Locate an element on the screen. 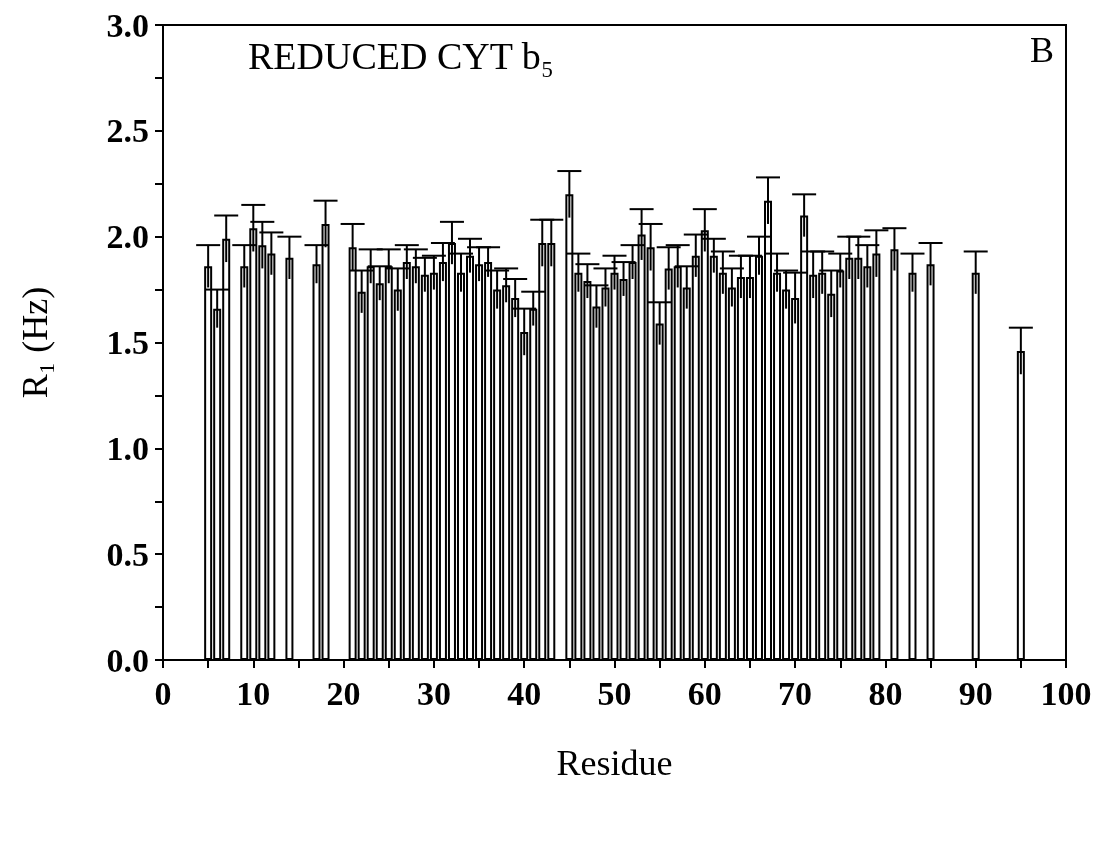  y-tick-label: 1.0 is located at coordinates (127, 448).